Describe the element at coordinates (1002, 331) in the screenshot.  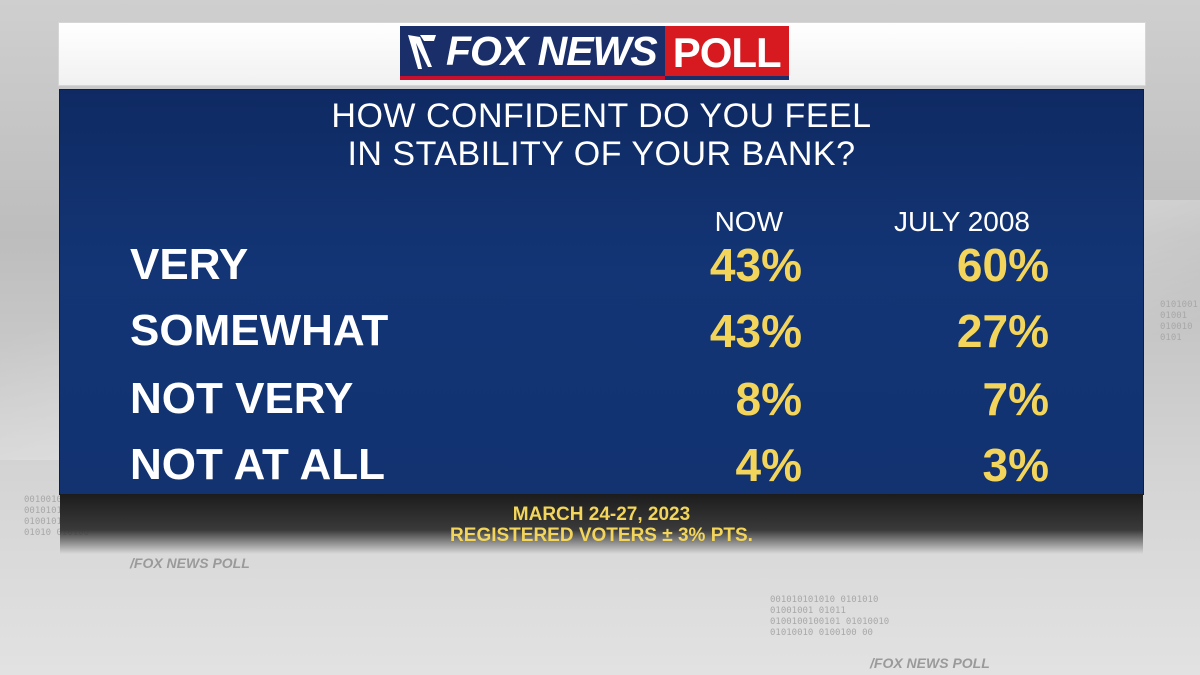
I see `value-somewhat-july-2008: 27%` at that location.